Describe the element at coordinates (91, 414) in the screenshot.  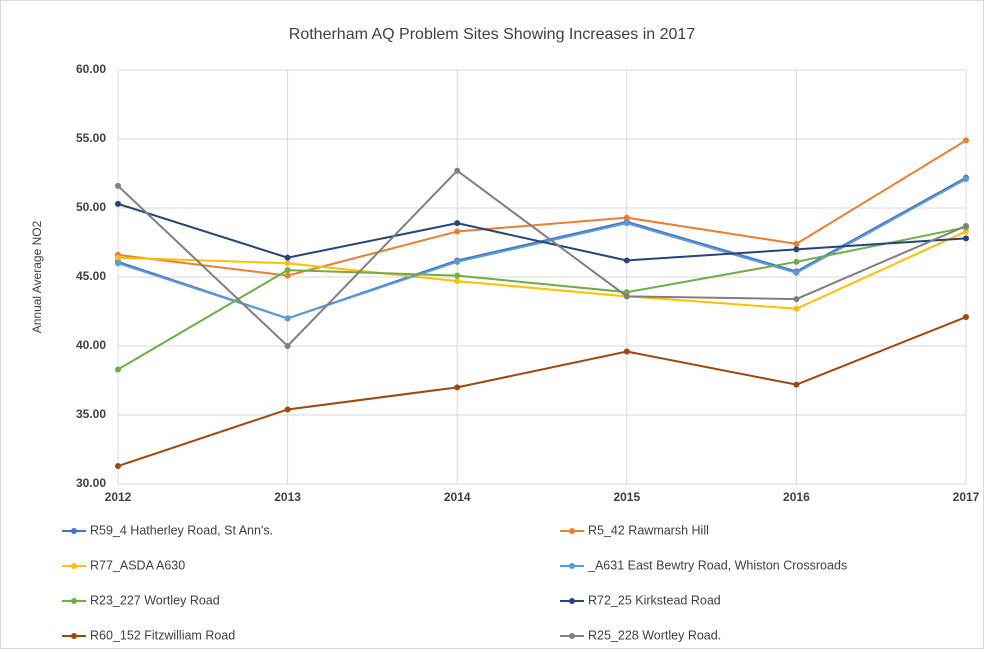
I see `y-tick-label: 35.00` at that location.